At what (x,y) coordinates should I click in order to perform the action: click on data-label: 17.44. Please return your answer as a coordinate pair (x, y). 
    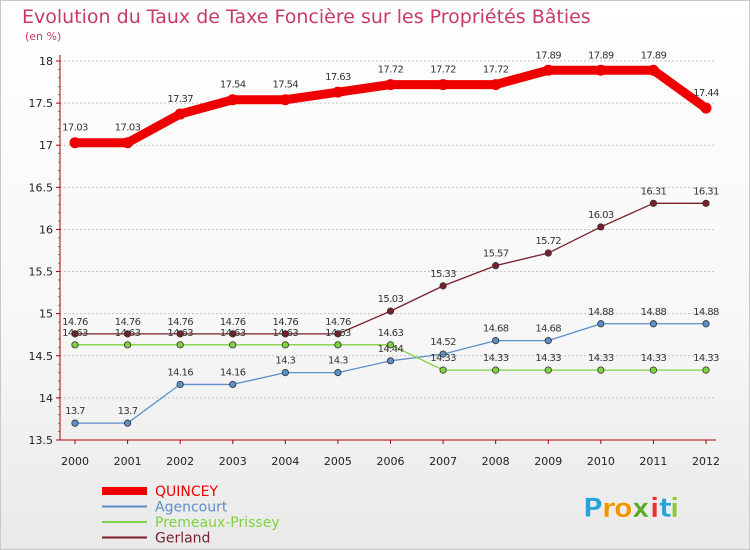
    Looking at the image, I should click on (706, 93).